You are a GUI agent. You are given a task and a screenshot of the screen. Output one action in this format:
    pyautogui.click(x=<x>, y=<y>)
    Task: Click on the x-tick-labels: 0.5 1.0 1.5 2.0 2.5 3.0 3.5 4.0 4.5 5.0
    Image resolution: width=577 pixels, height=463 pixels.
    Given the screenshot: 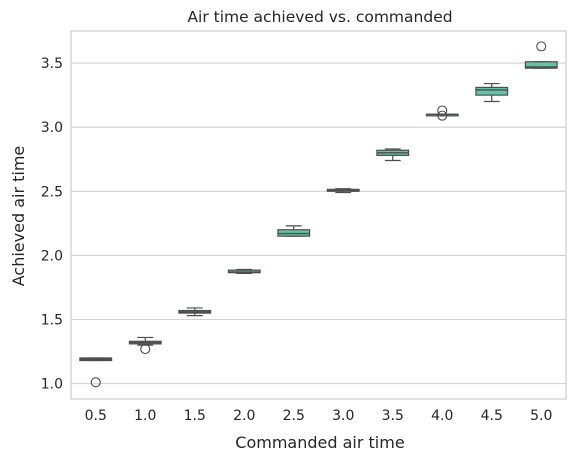 What is the action you would take?
    pyautogui.click(x=319, y=416)
    